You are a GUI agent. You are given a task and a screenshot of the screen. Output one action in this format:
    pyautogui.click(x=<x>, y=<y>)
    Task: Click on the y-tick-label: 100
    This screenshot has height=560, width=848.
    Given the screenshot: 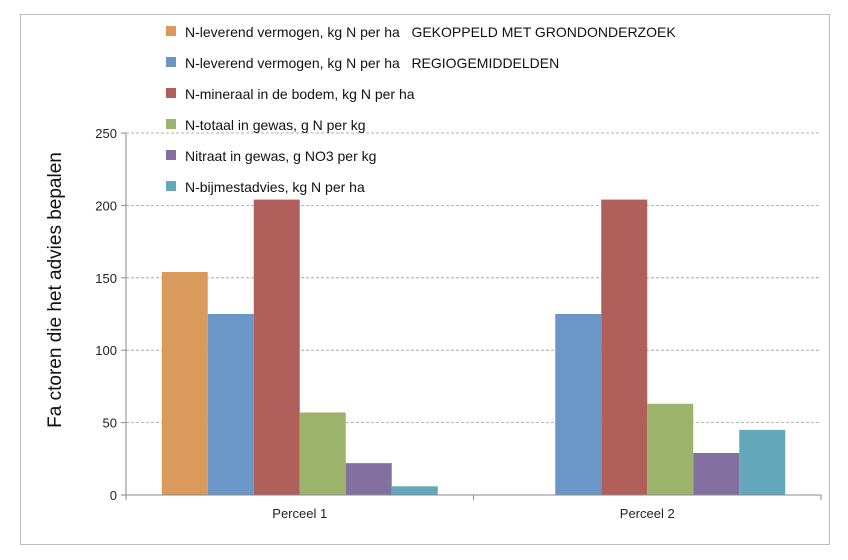 What is the action you would take?
    pyautogui.click(x=106, y=350)
    